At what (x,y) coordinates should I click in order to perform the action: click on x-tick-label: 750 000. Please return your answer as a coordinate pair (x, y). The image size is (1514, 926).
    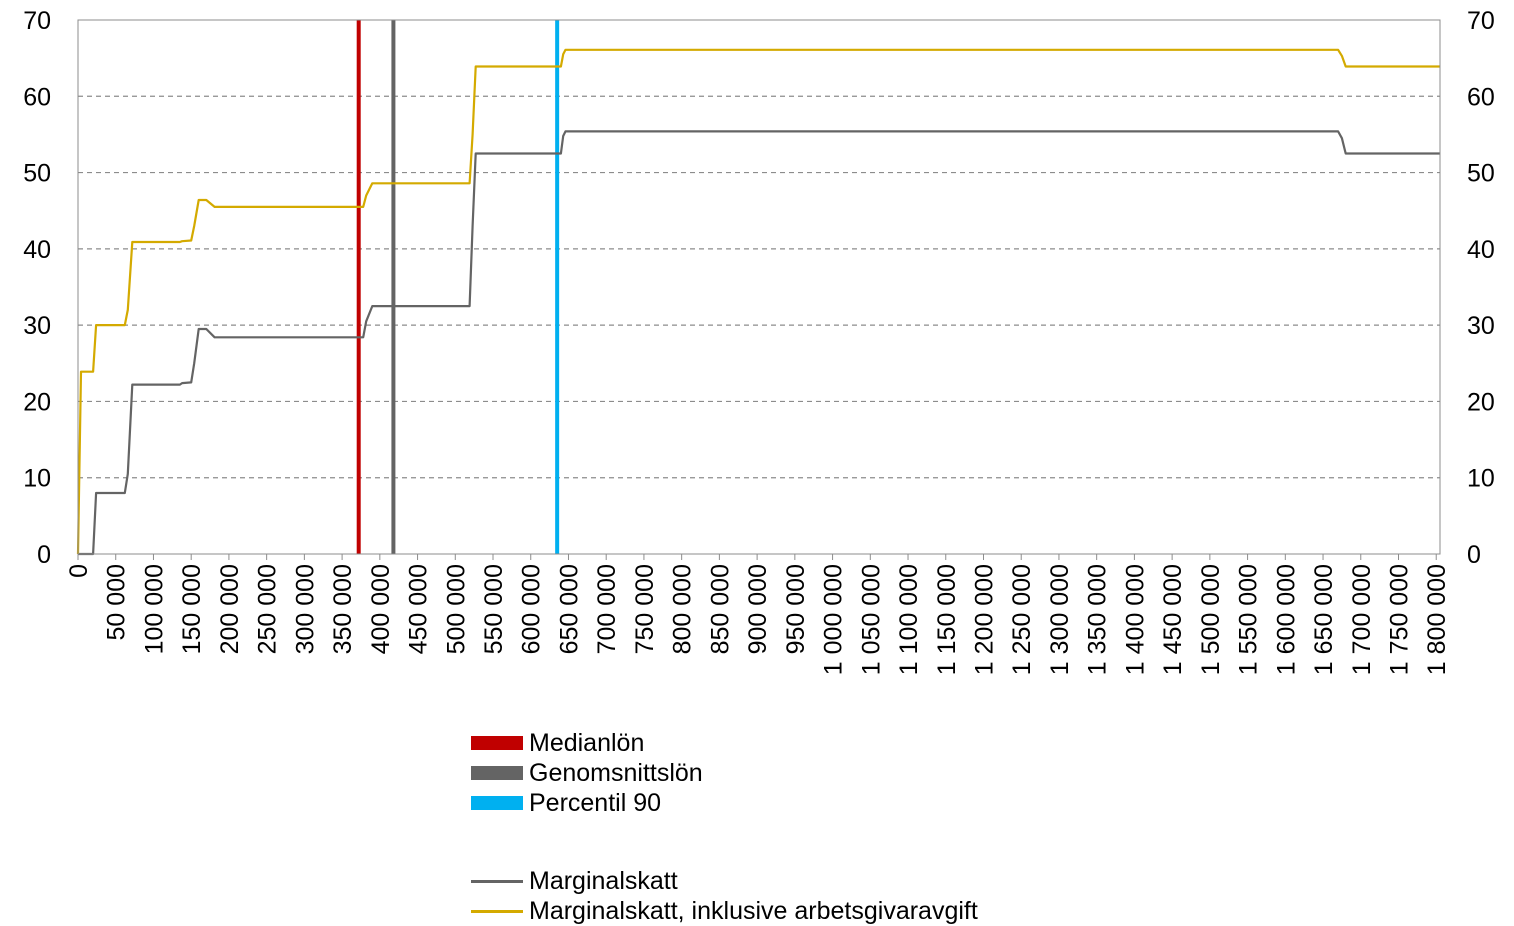
    Looking at the image, I should click on (645, 609).